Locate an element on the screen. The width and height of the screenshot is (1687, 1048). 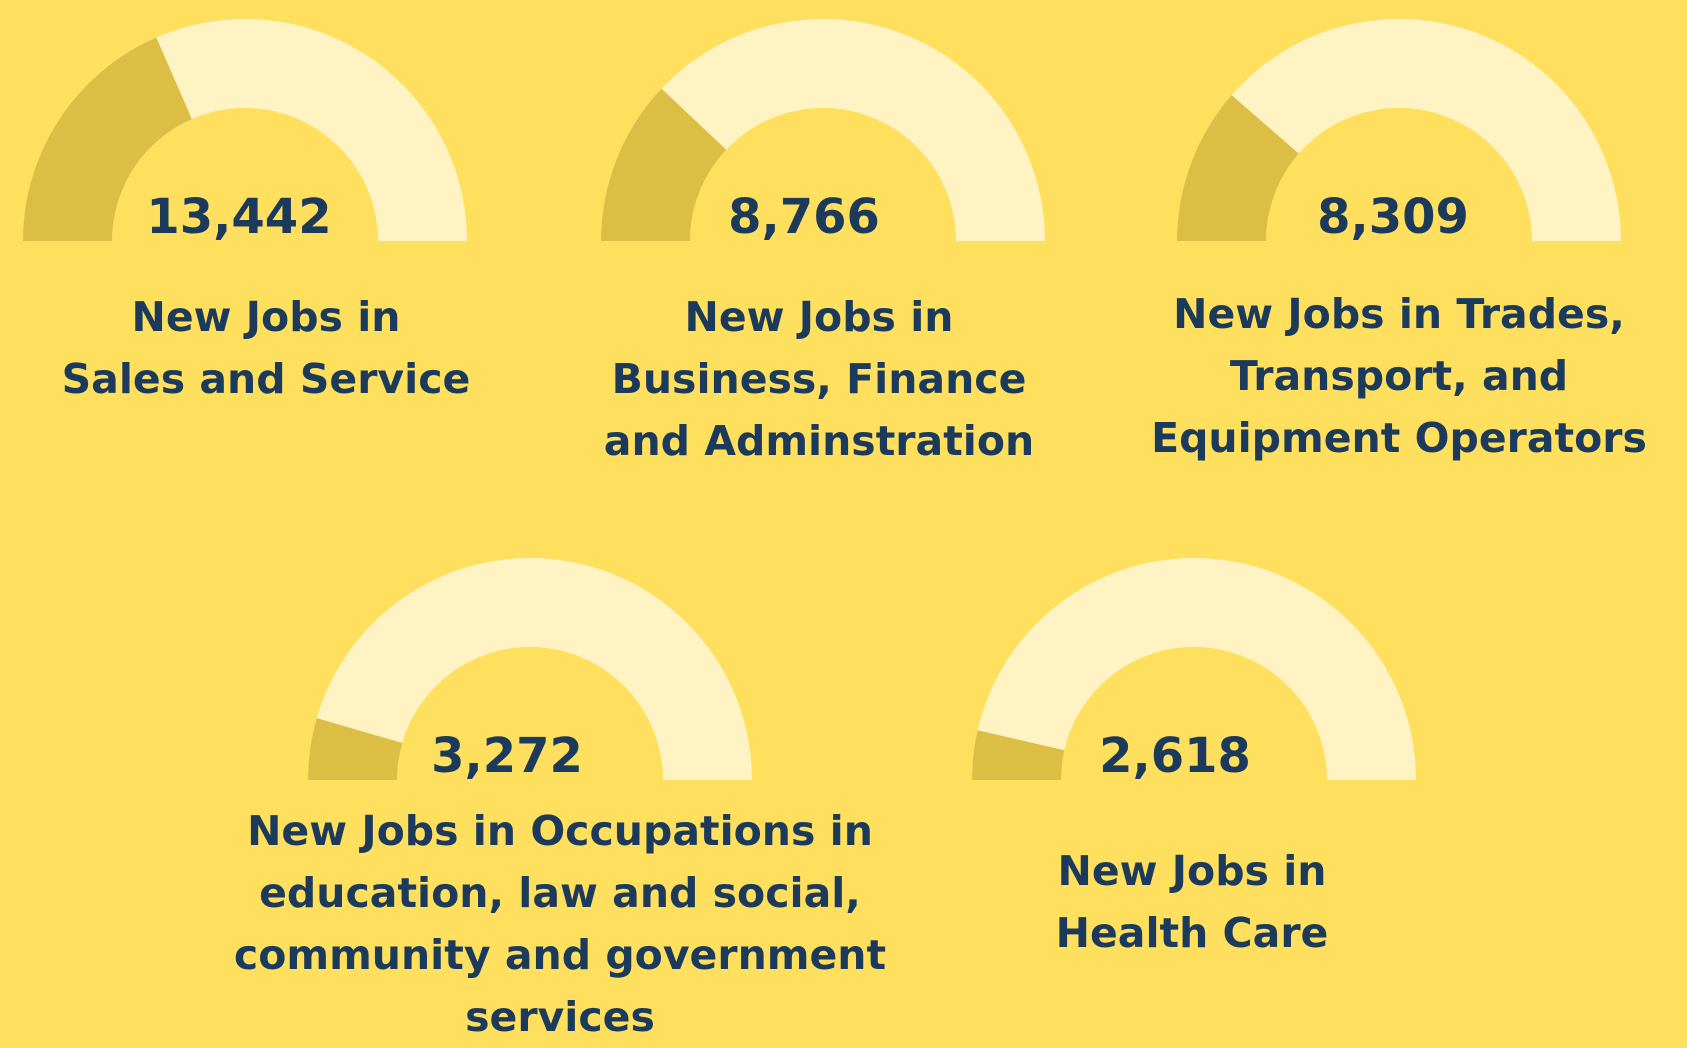
gauge-label: New Jobs in Health Care is located at coordinates (1192, 902).